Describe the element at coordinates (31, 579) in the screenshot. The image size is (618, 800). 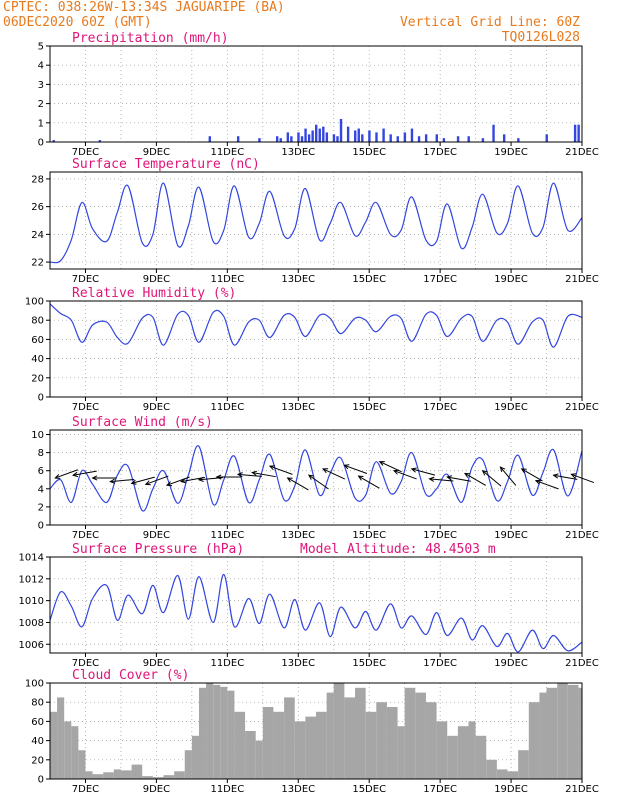
I see `y-tick-label: 1012` at that location.